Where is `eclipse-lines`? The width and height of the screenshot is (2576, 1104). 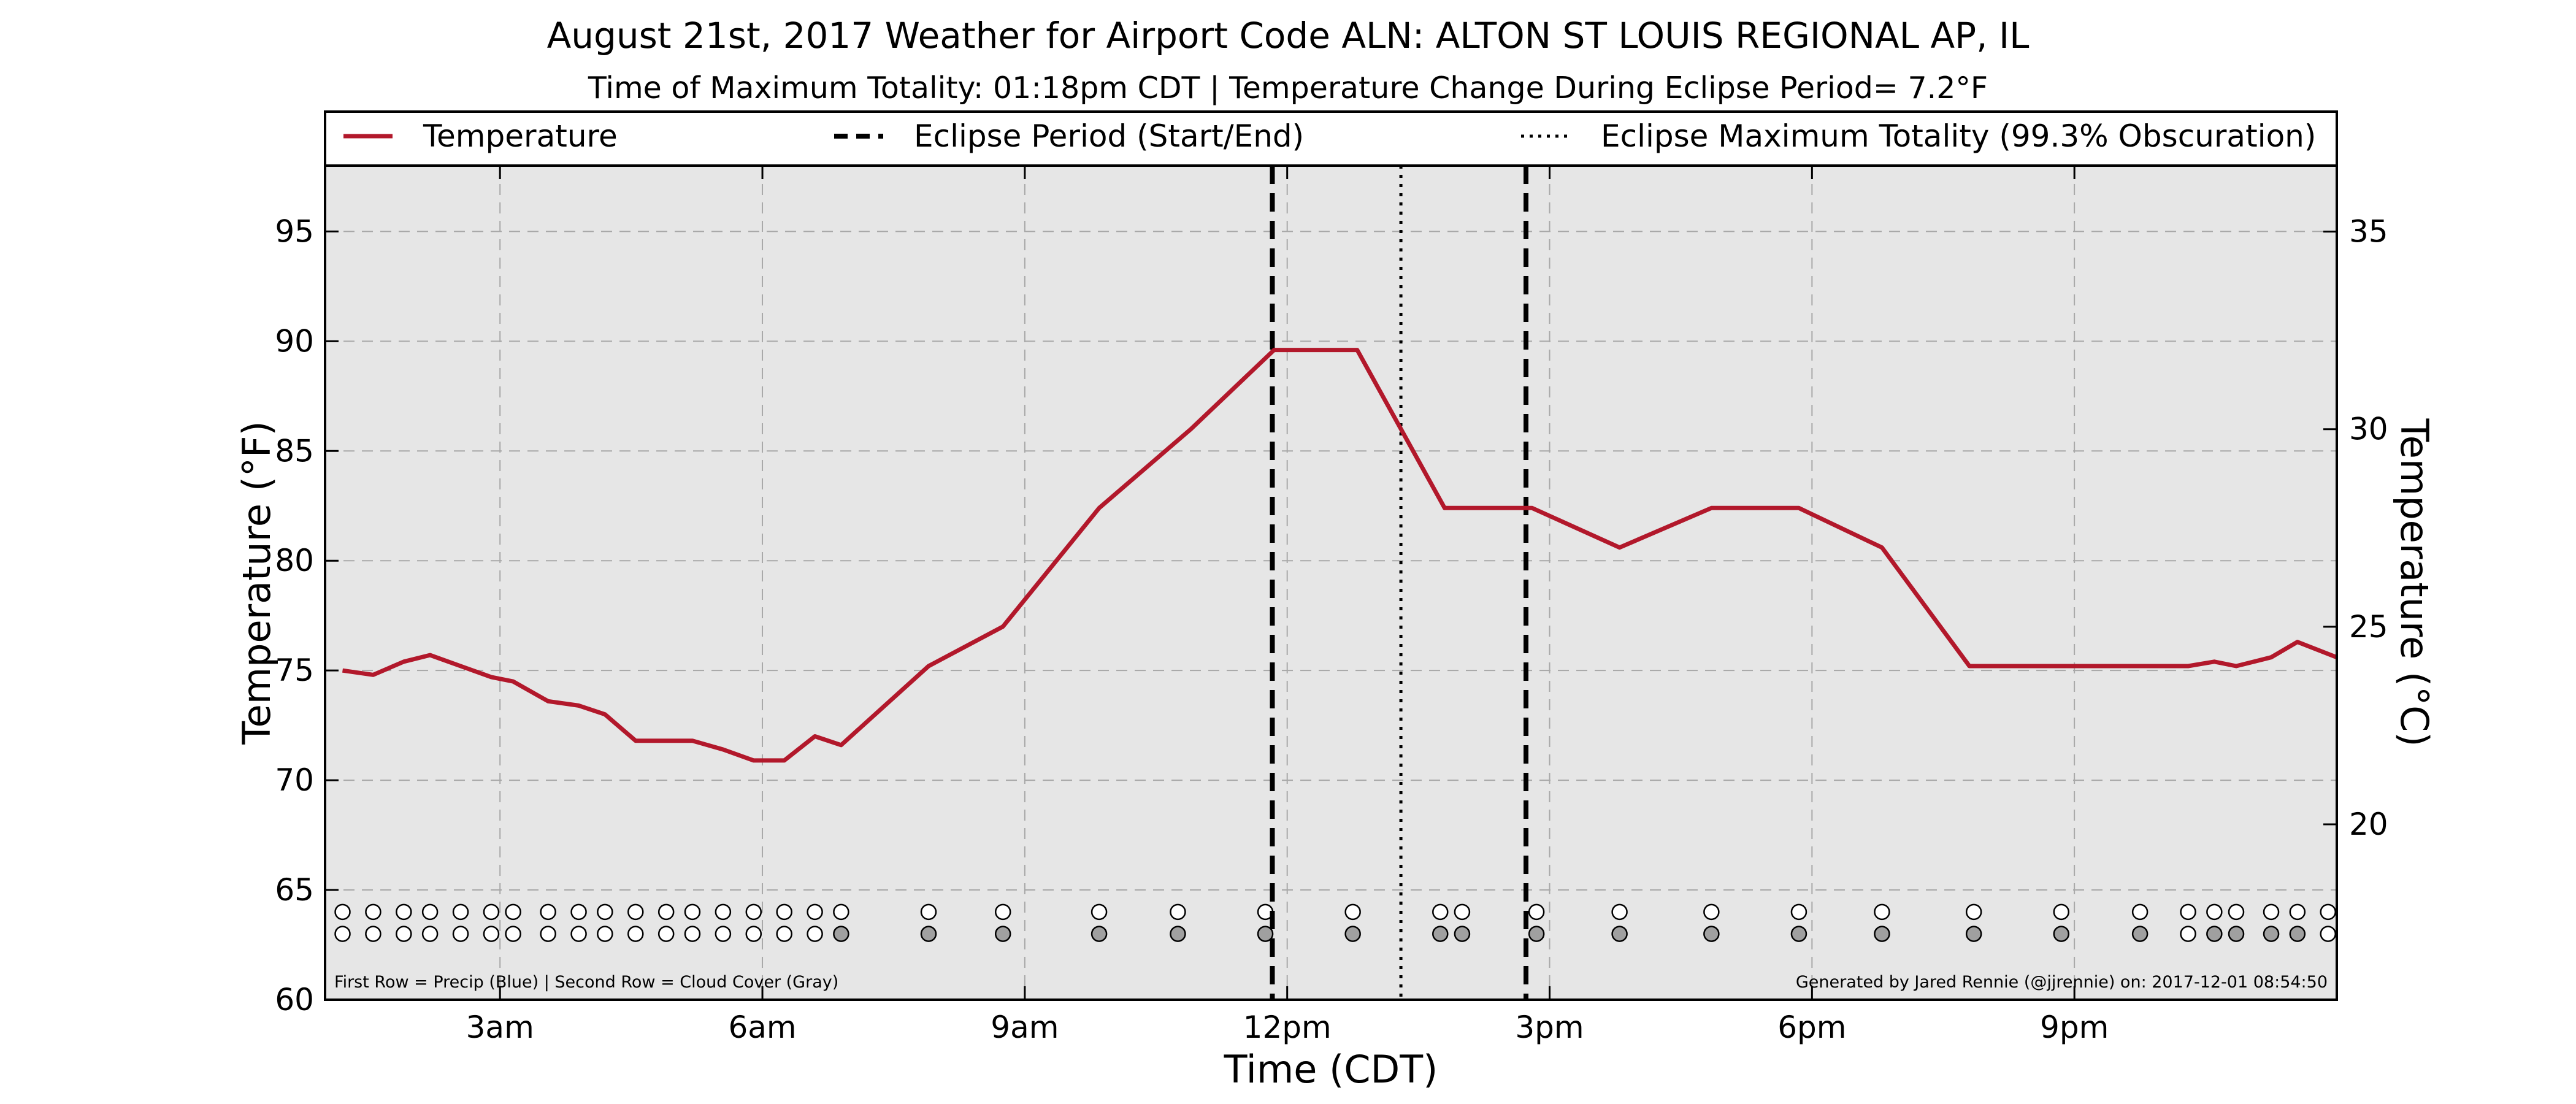 eclipse-lines is located at coordinates (1399, 583).